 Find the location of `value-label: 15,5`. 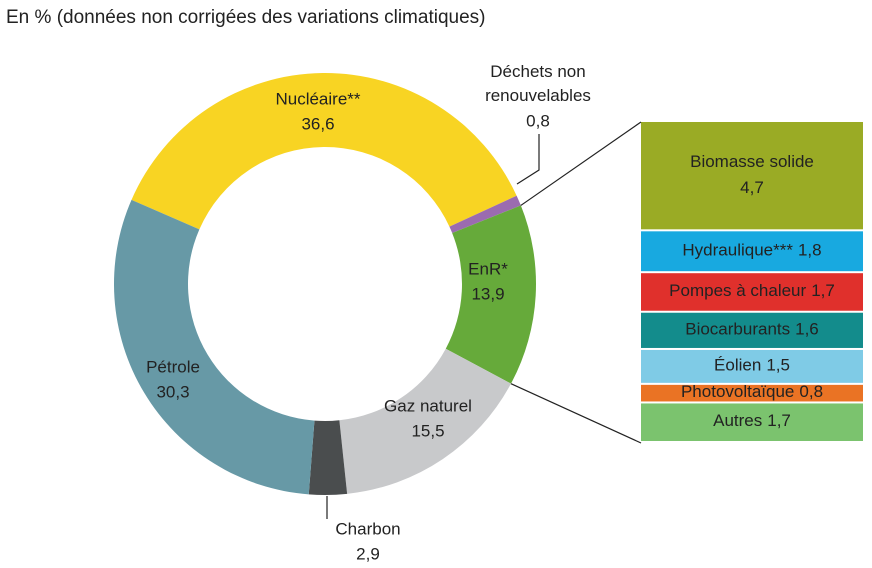

value-label: 15,5 is located at coordinates (427, 430).